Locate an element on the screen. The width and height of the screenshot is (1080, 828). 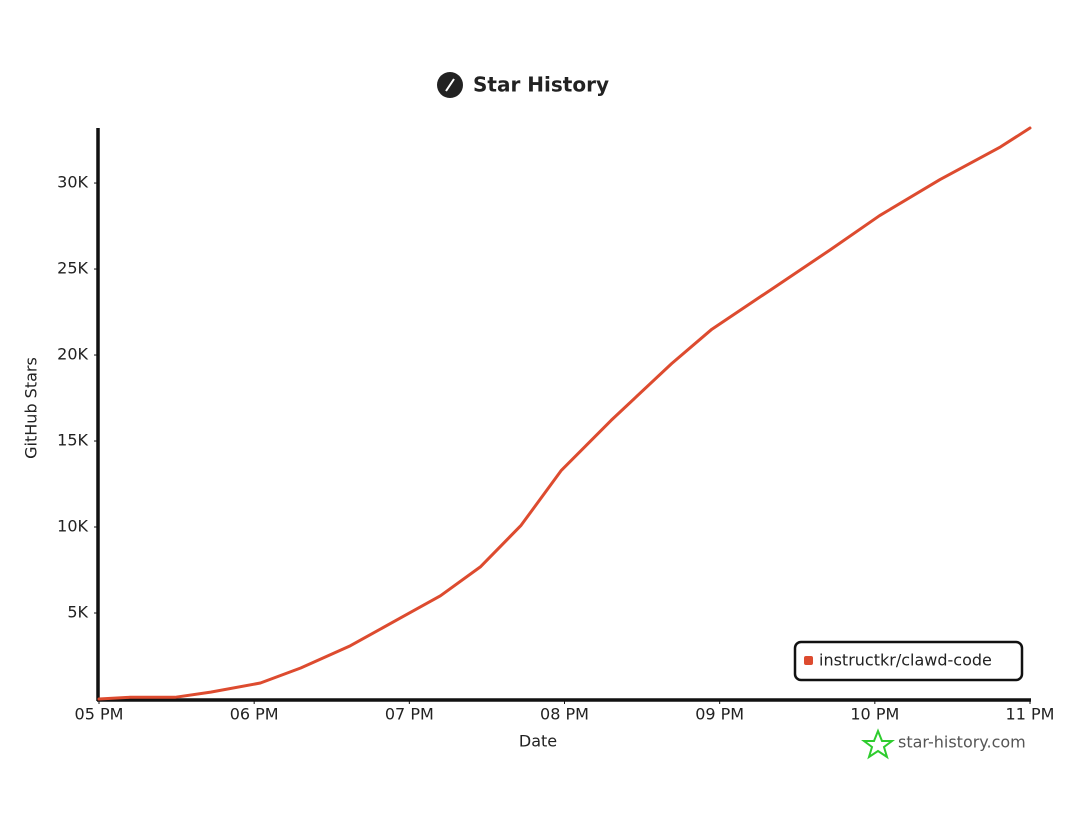
watermark-text: star-history.com is located at coordinates (962, 742).